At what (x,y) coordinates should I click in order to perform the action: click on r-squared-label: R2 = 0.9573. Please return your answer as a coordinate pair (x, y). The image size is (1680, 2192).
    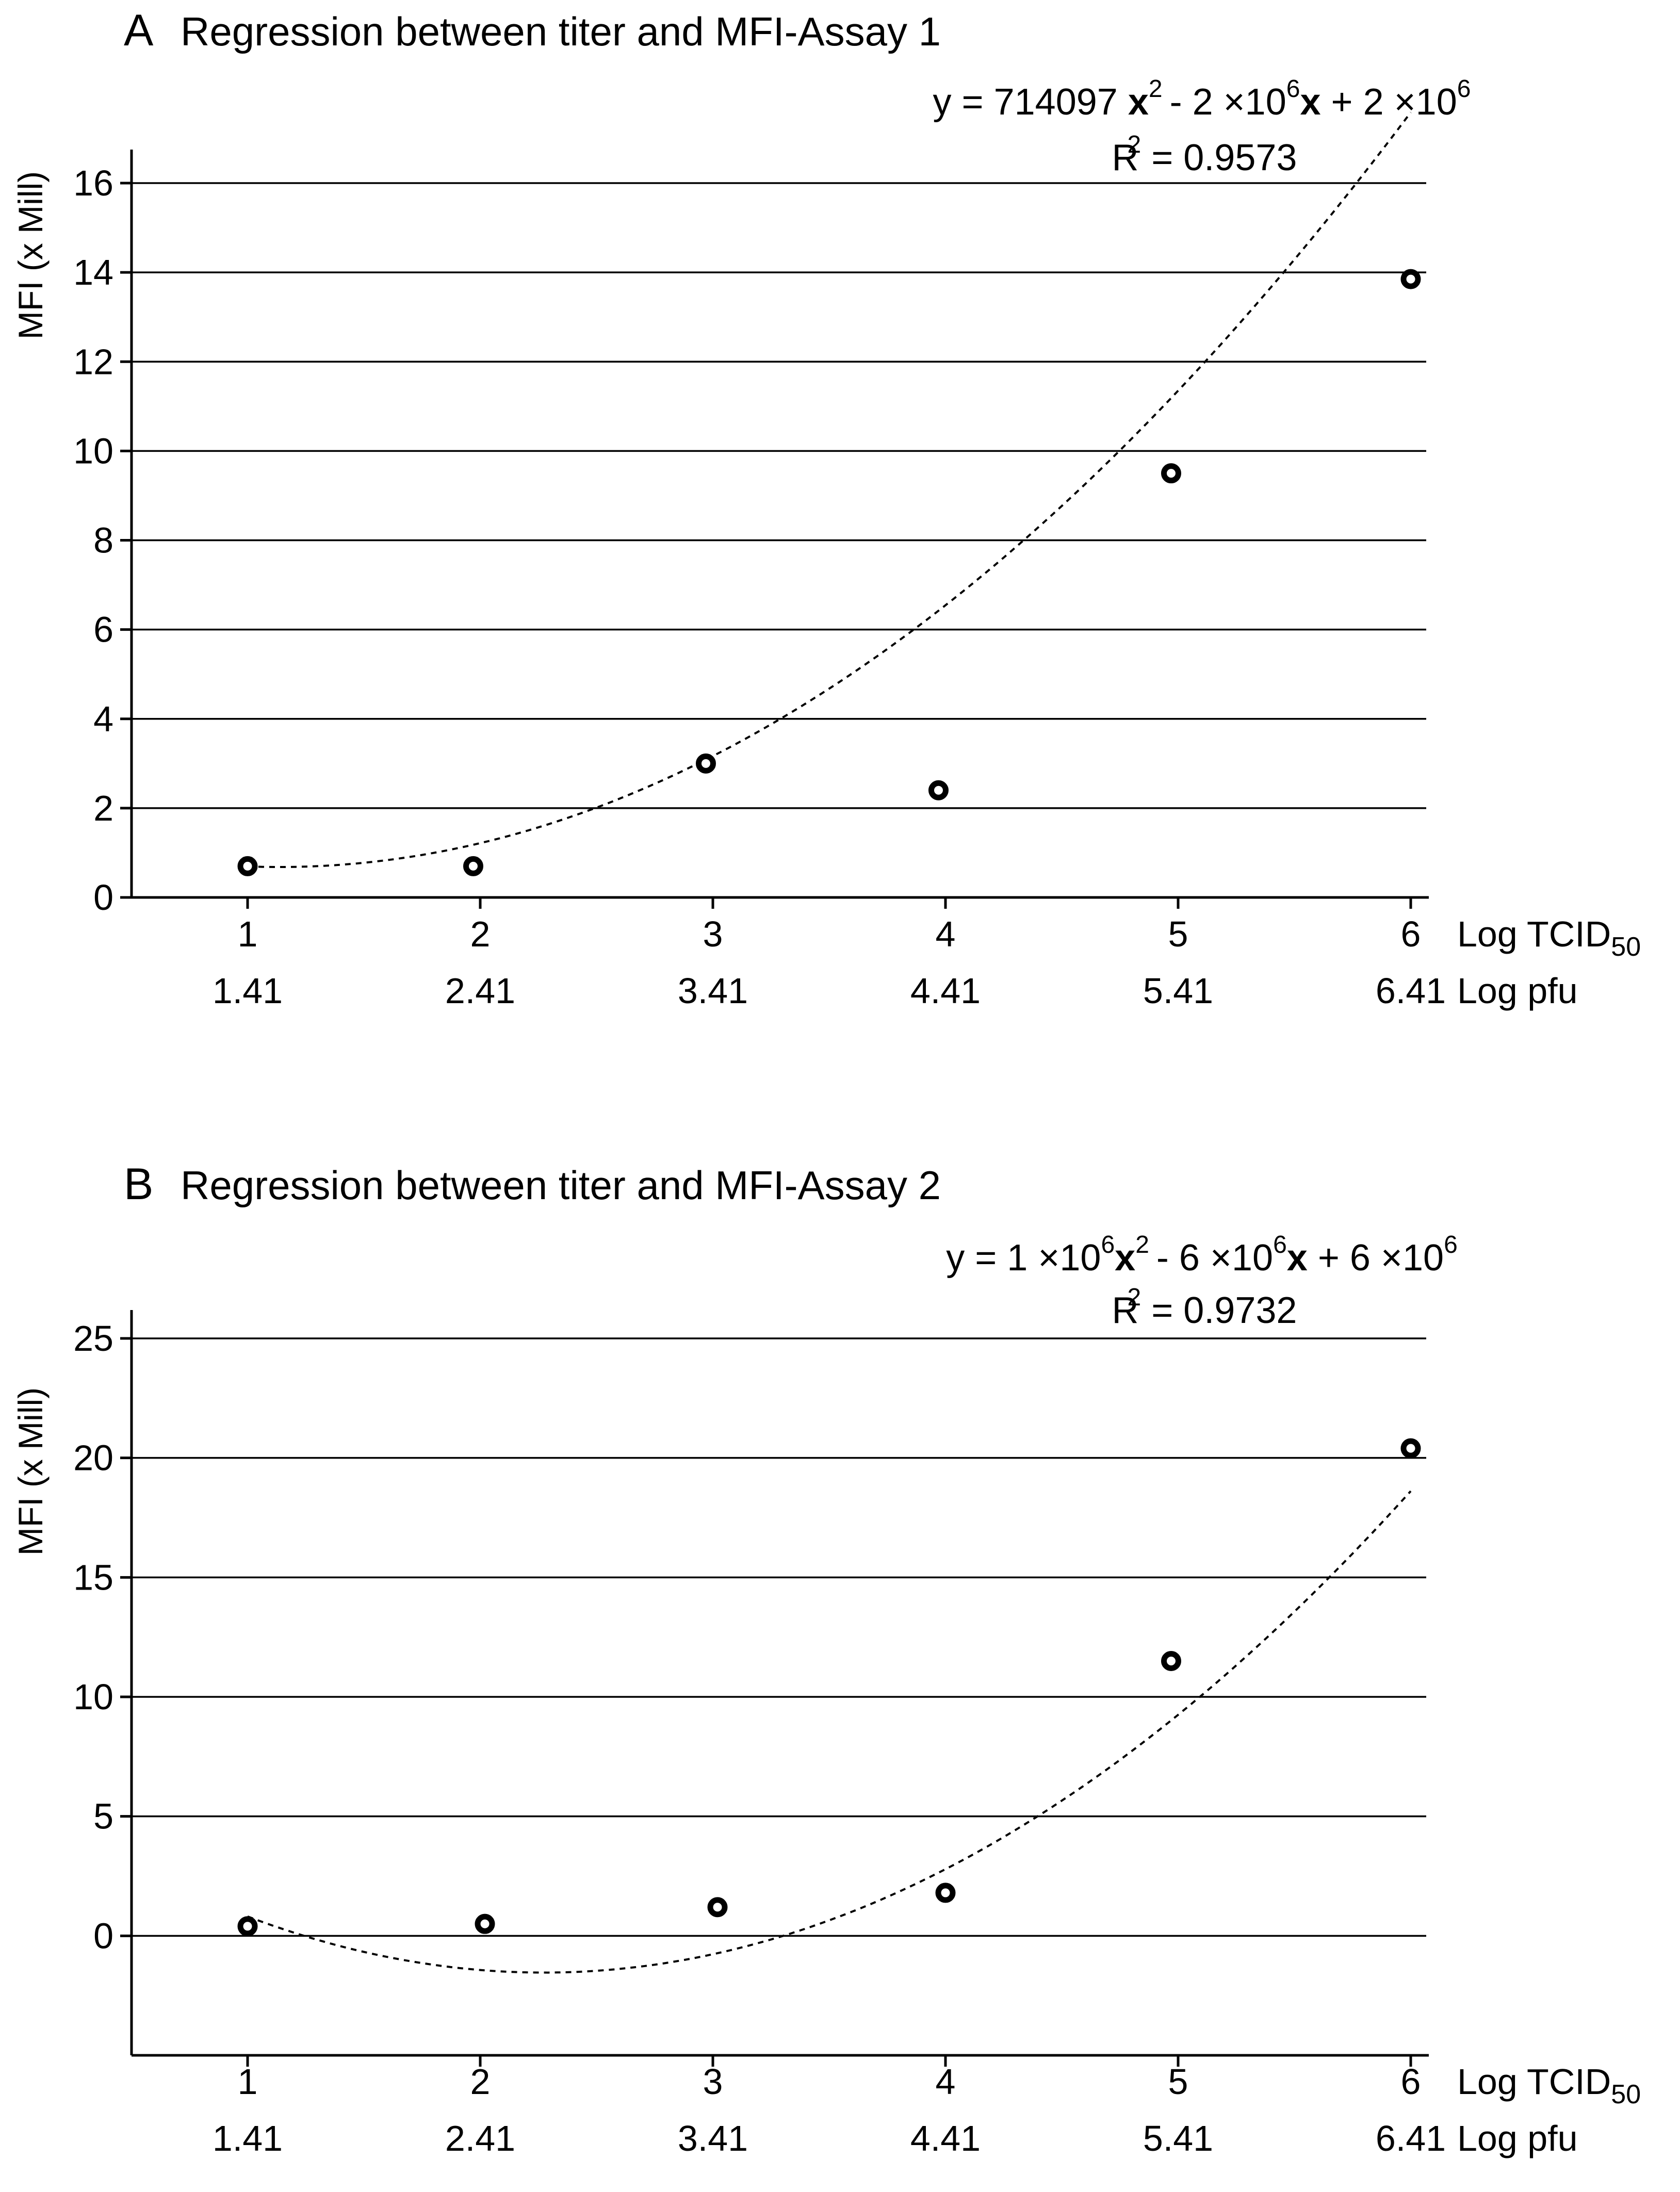
    Looking at the image, I should click on (1204, 154).